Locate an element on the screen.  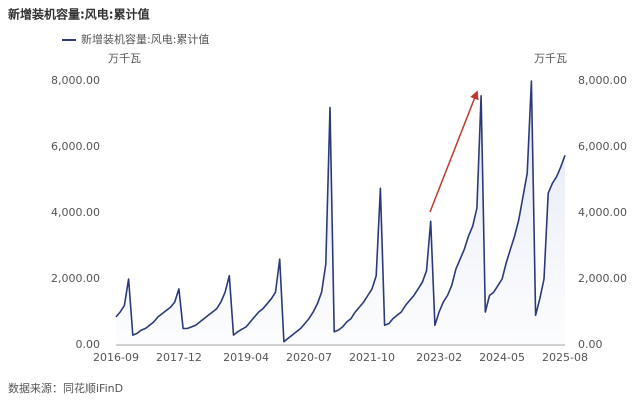
y2-tick-label: 6,000.00 is located at coordinates (602, 146).